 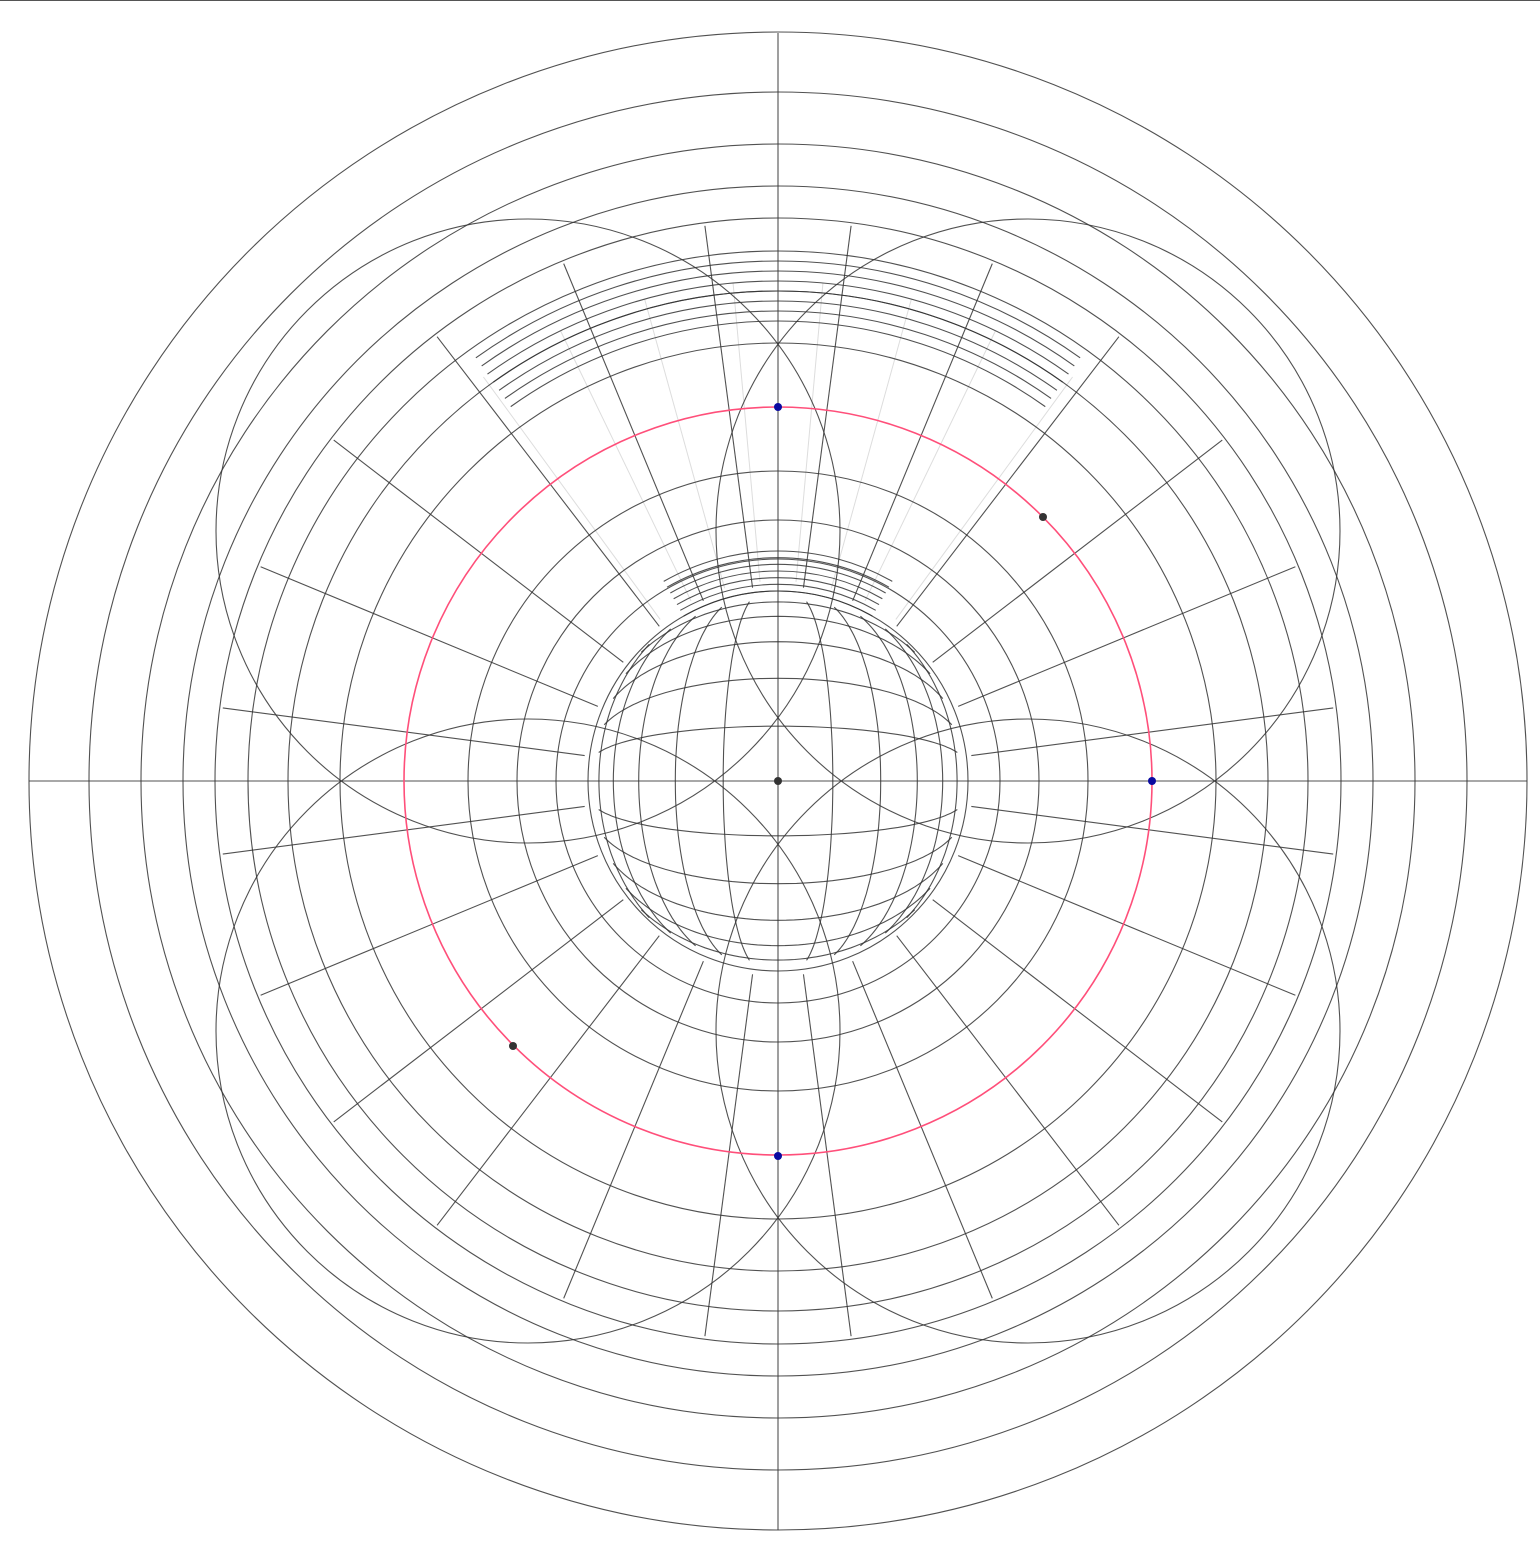 What do you see at coordinates (770, 0) in the screenshot?
I see `top-border` at bounding box center [770, 0].